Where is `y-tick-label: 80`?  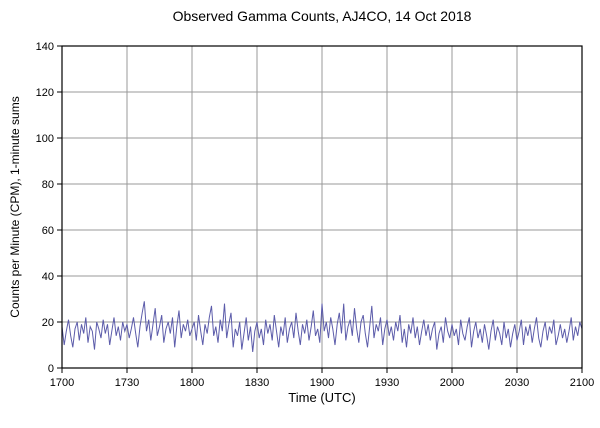 y-tick-label: 80 is located at coordinates (48, 185).